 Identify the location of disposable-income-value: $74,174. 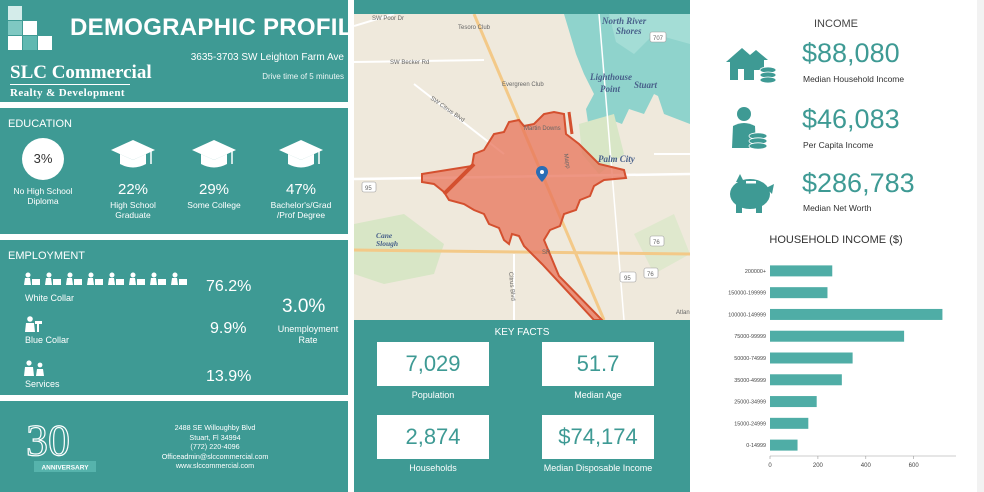
(598, 437).